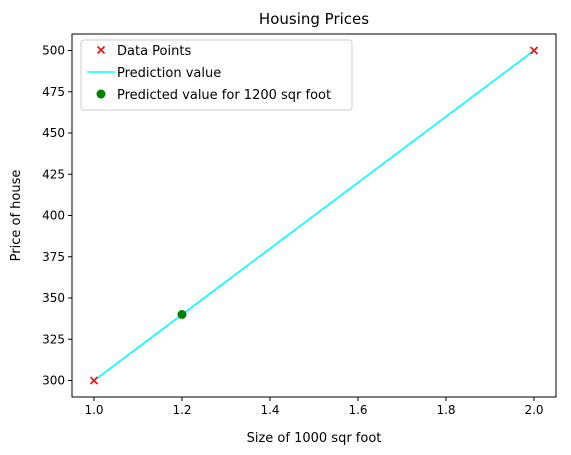 This screenshot has height=455, width=571. I want to click on predicted-point-marker, so click(182, 314).